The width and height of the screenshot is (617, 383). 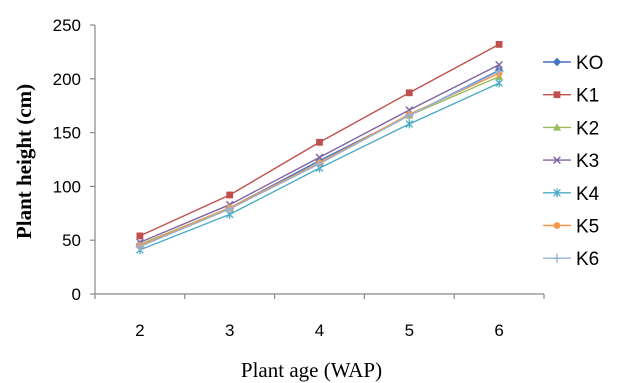 I want to click on y-tick-label: 50, so click(x=71, y=240).